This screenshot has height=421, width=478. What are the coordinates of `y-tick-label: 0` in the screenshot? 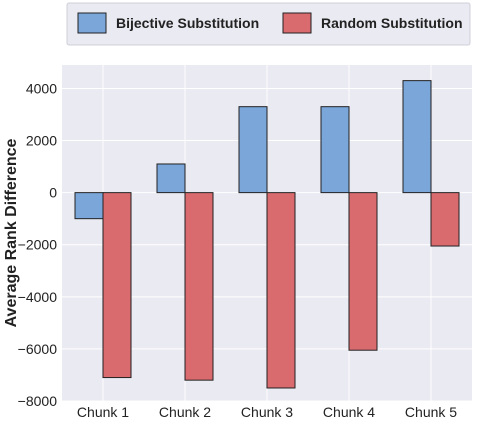 It's located at (53, 193).